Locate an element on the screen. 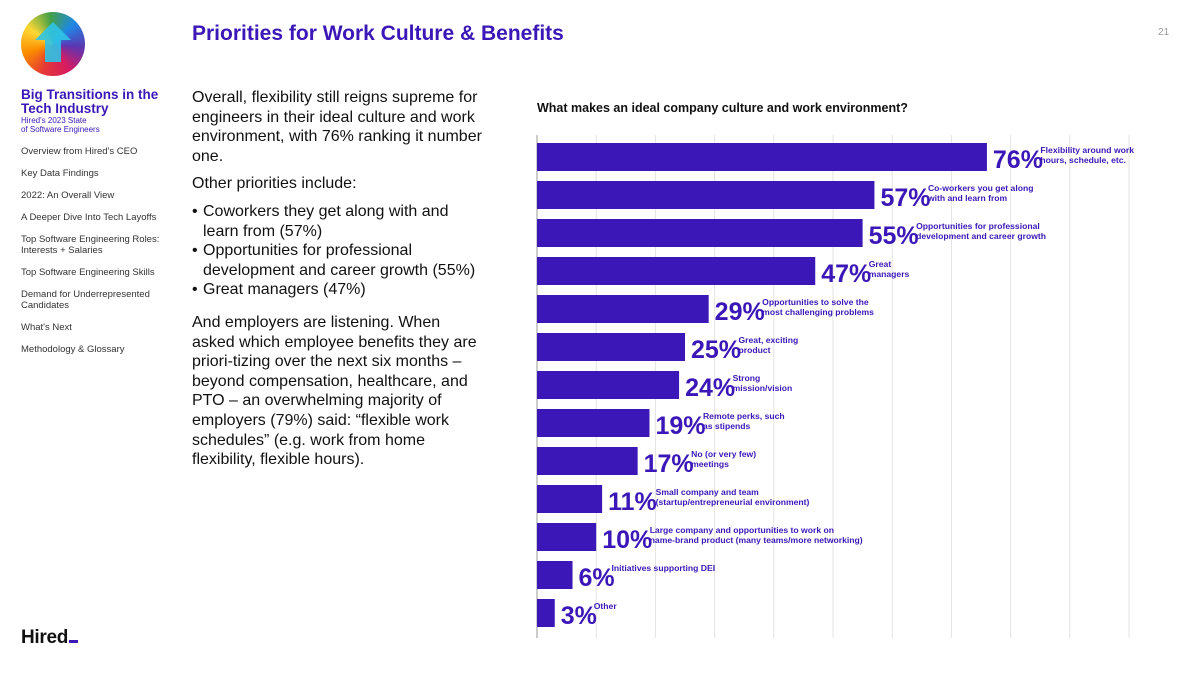 This screenshot has height=675, width=1200. nav-item-whats-next: What's Next is located at coordinates (46, 327).